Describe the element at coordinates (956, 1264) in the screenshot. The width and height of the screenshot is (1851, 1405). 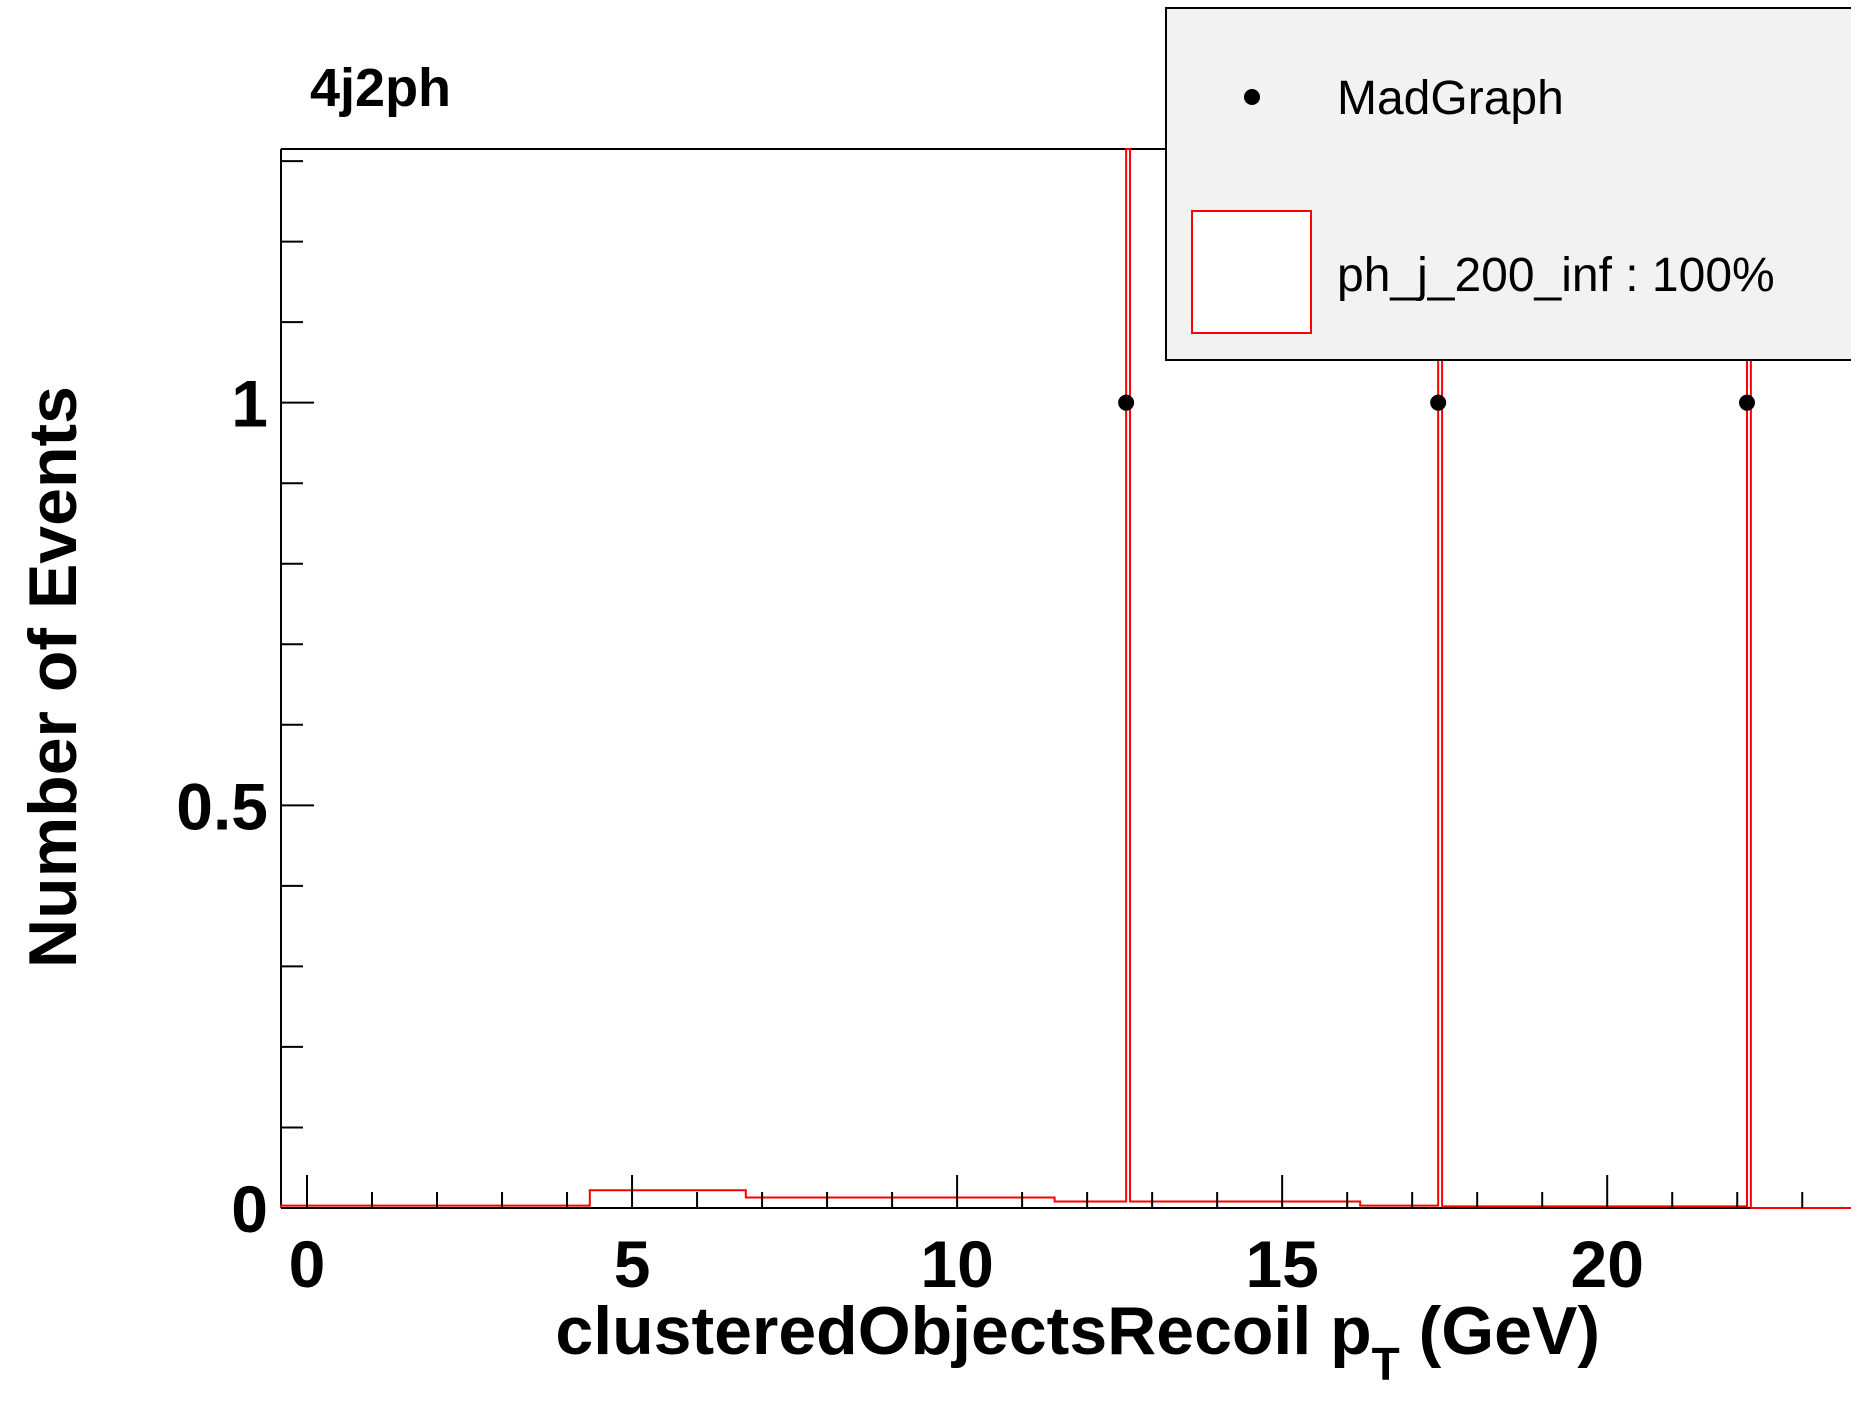
I see `x-tick-label-10: 10` at that location.